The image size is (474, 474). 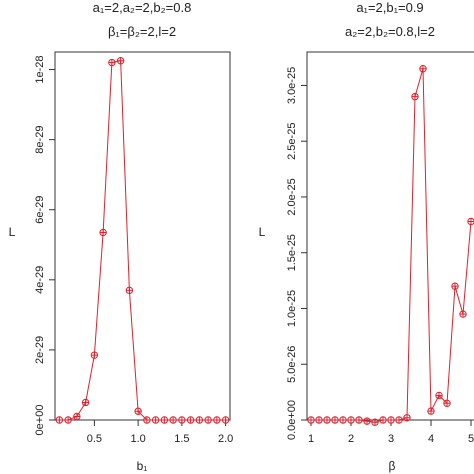 What do you see at coordinates (471, 439) in the screenshot?
I see `right-x-tick-label: 5` at bounding box center [471, 439].